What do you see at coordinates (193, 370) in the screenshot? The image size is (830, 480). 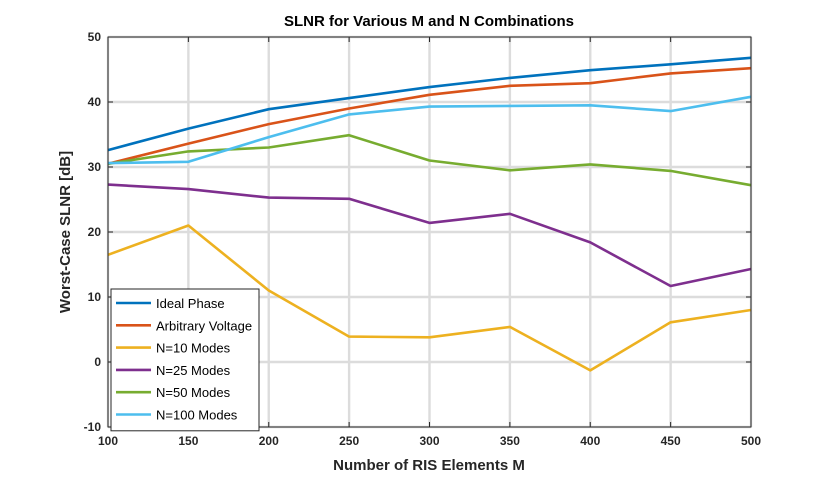 I see `legend-label-n-25-modes: N=25 Modes` at bounding box center [193, 370].